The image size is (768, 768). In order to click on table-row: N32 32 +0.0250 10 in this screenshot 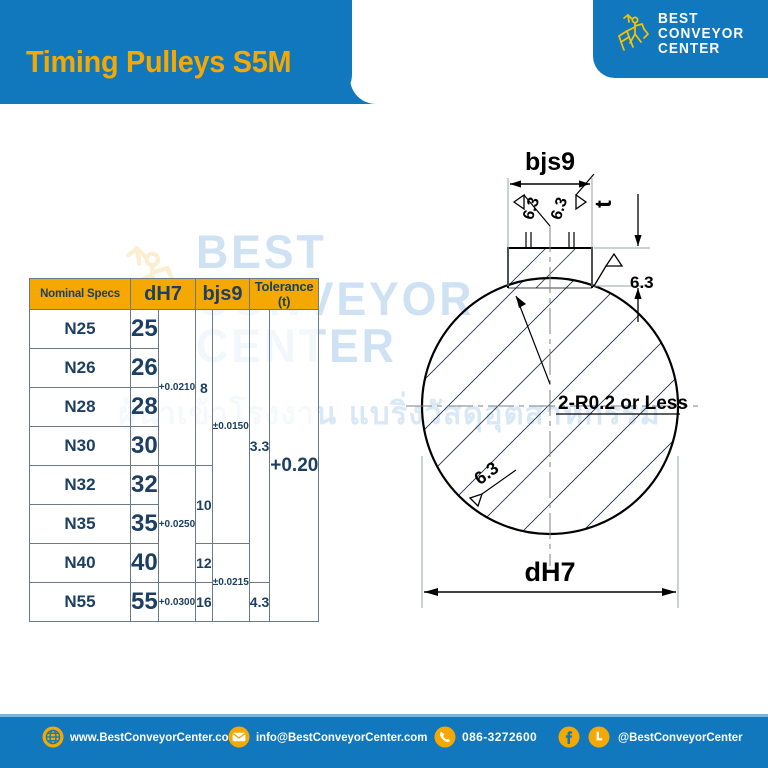, I will do `click(174, 524)`.